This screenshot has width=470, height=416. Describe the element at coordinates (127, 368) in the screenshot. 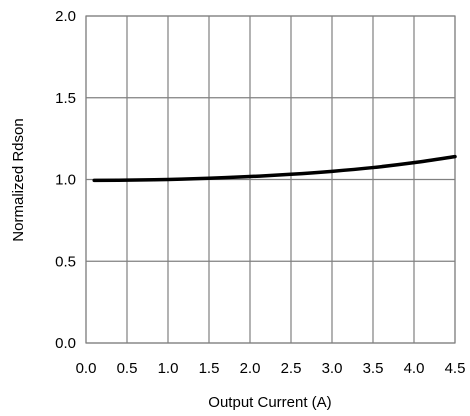

I see `x-tick-label: 0.5` at that location.